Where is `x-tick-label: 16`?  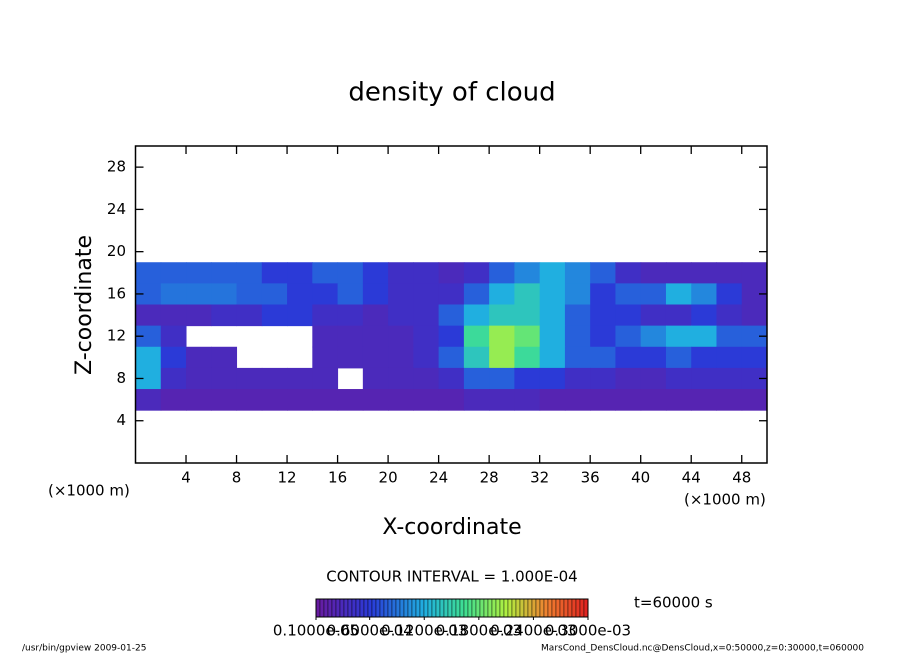 x-tick-label: 16 is located at coordinates (337, 478).